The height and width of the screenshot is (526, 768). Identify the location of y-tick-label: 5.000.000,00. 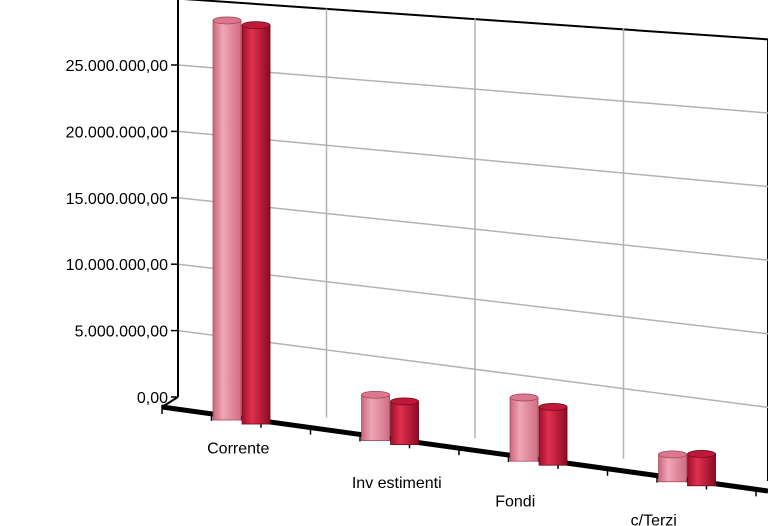
(122, 332).